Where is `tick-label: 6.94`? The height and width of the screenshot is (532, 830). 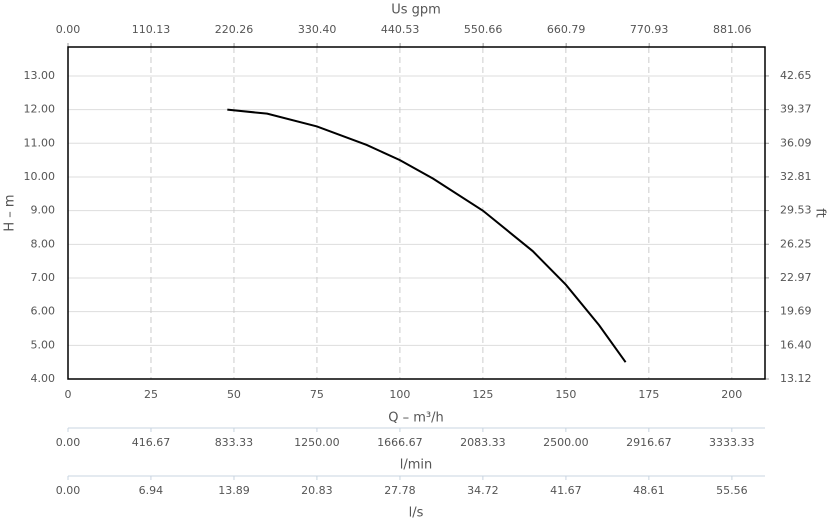
tick-label: 6.94 is located at coordinates (151, 490).